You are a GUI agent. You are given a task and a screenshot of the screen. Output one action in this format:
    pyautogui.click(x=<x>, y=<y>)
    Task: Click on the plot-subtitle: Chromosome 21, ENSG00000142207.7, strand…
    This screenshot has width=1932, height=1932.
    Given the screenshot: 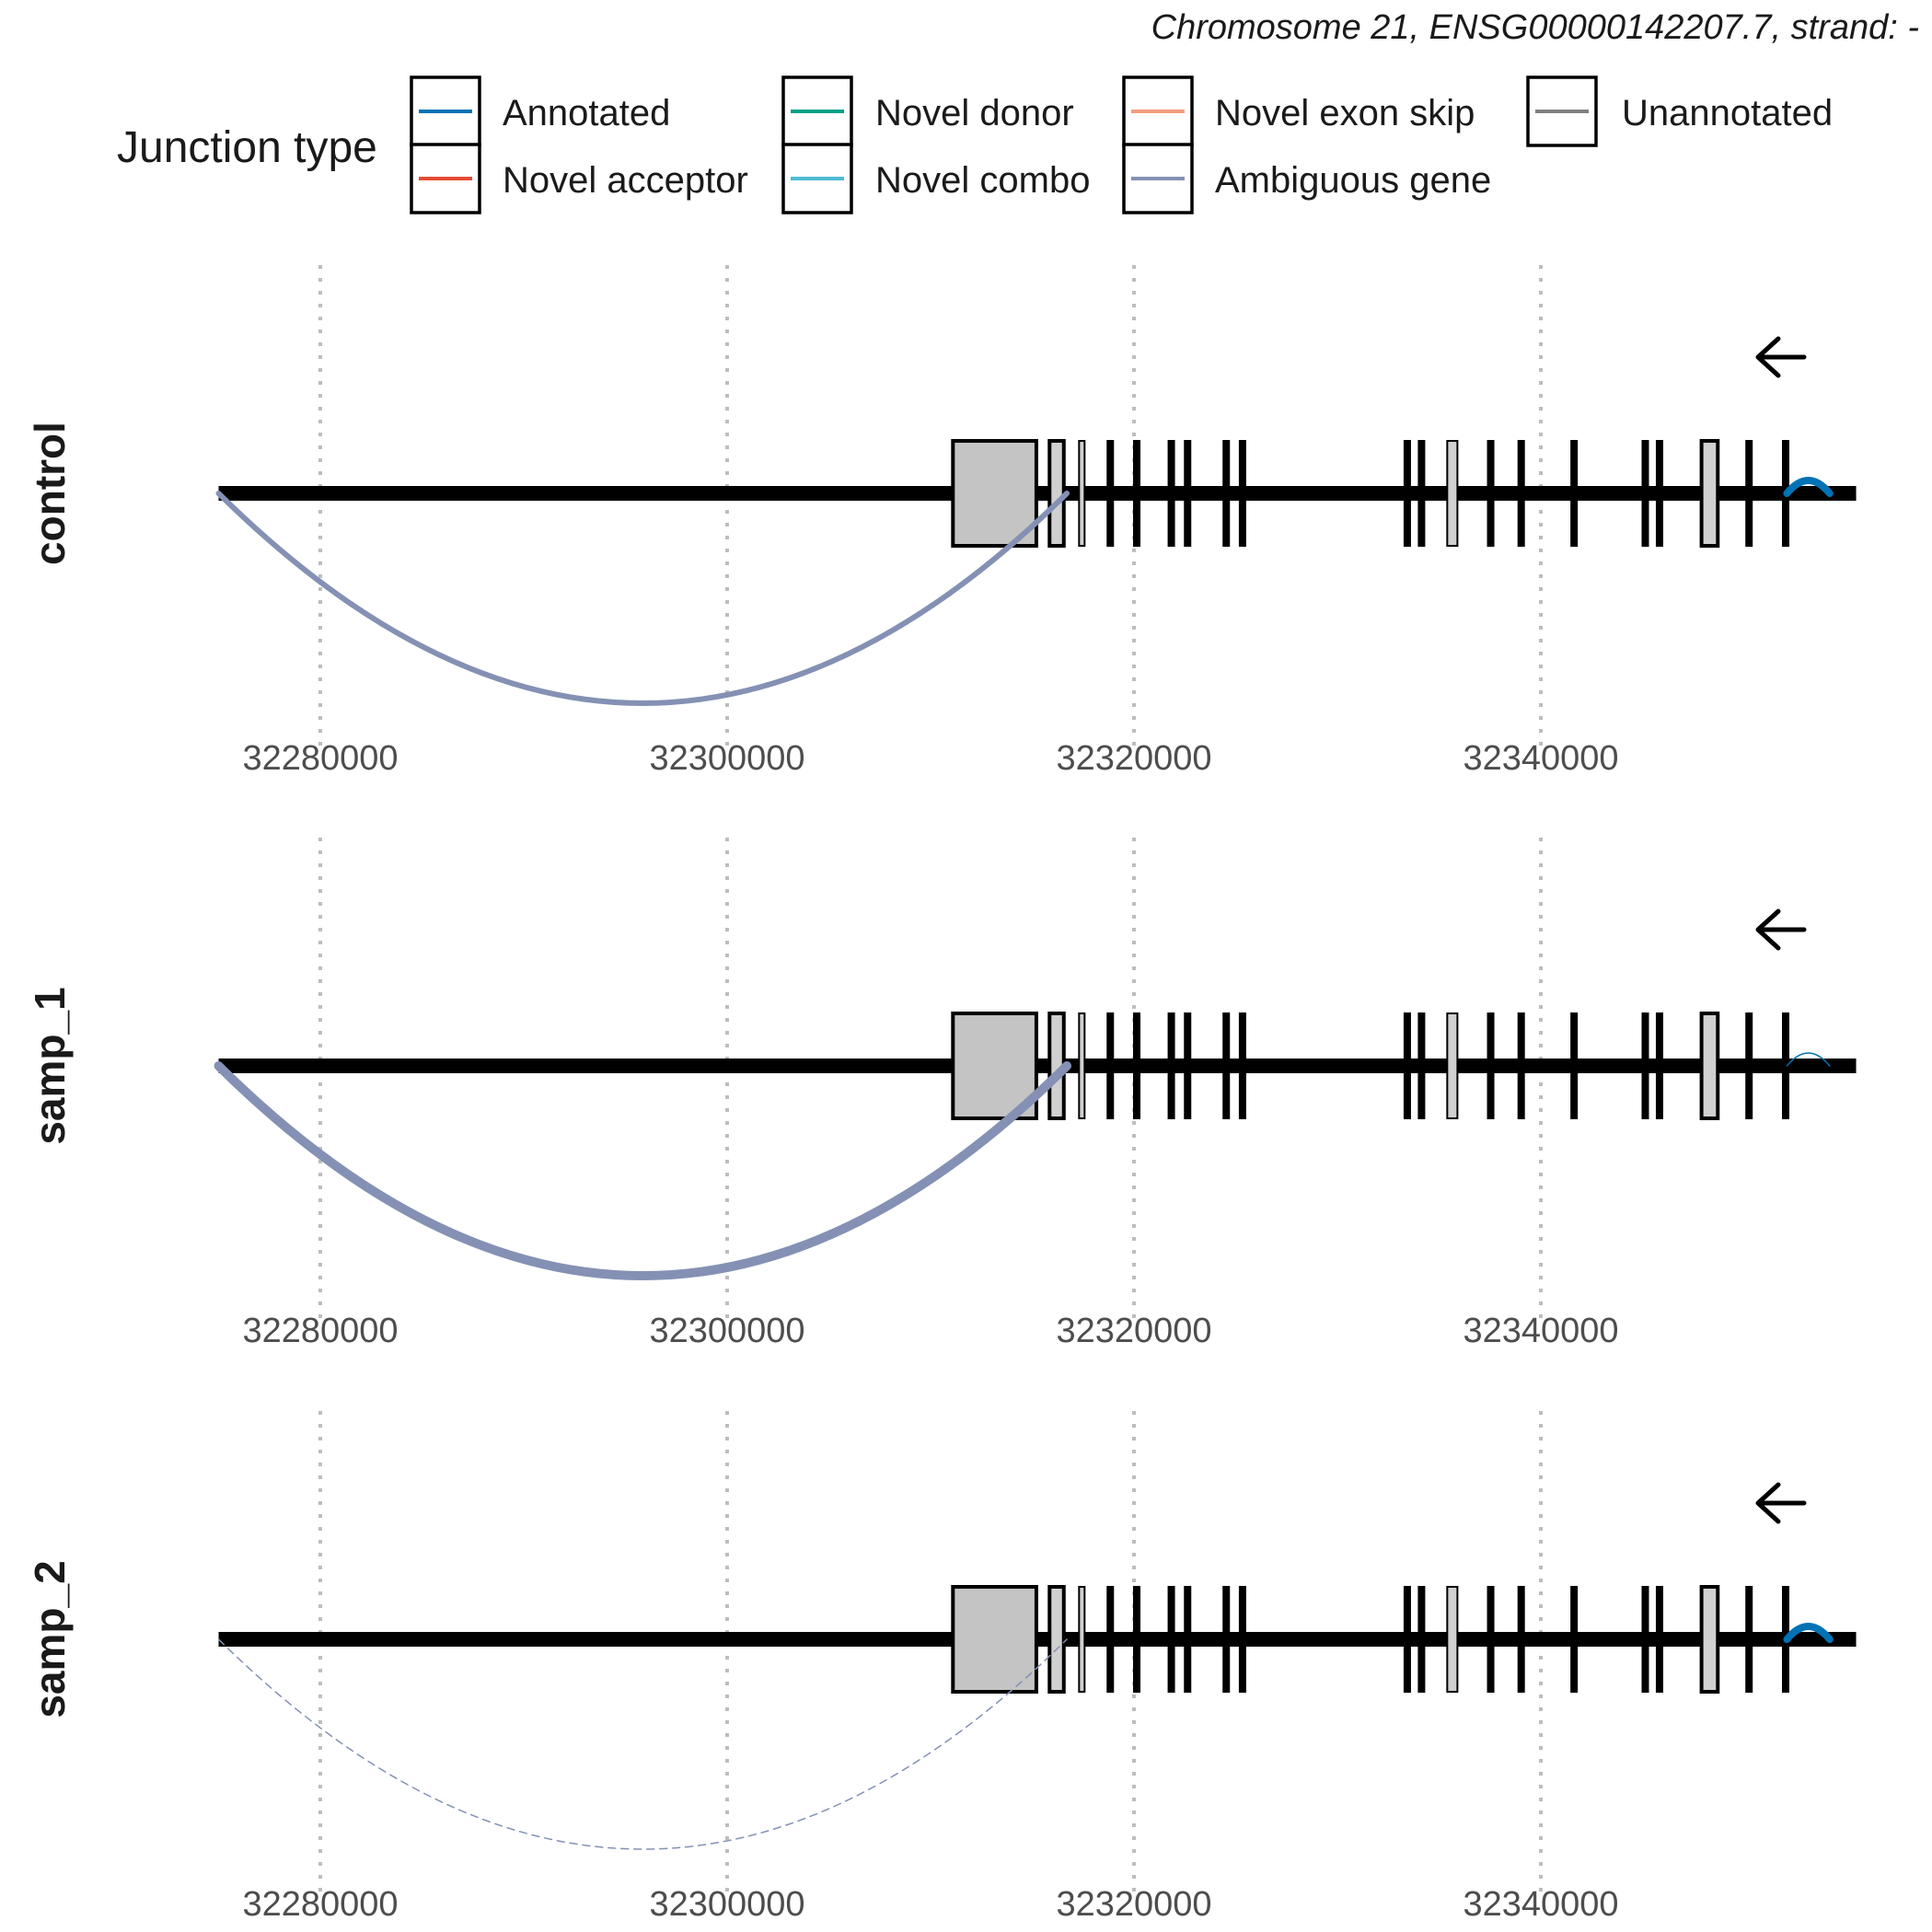 What is the action you would take?
    pyautogui.click(x=1535, y=28)
    